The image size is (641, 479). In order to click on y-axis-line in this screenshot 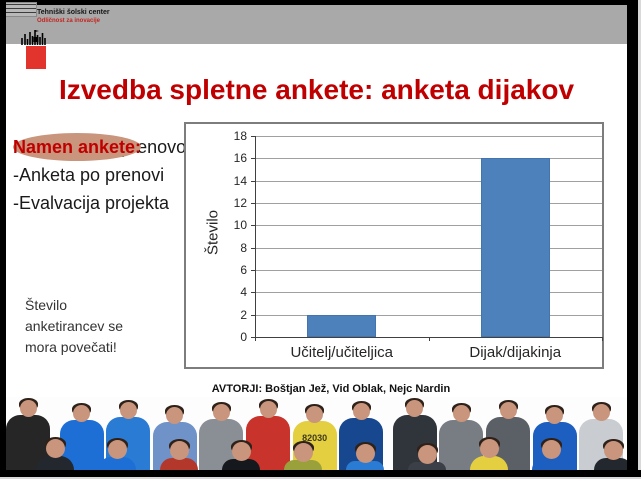, I will do `click(255, 236)`.